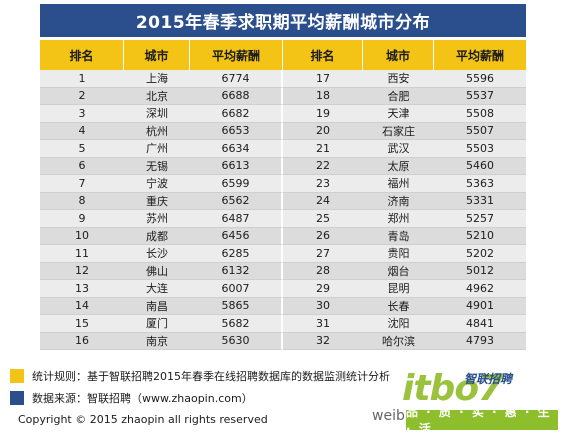 Image resolution: width=564 pixels, height=437 pixels. I want to click on salary-cell: 5508, so click(480, 114).